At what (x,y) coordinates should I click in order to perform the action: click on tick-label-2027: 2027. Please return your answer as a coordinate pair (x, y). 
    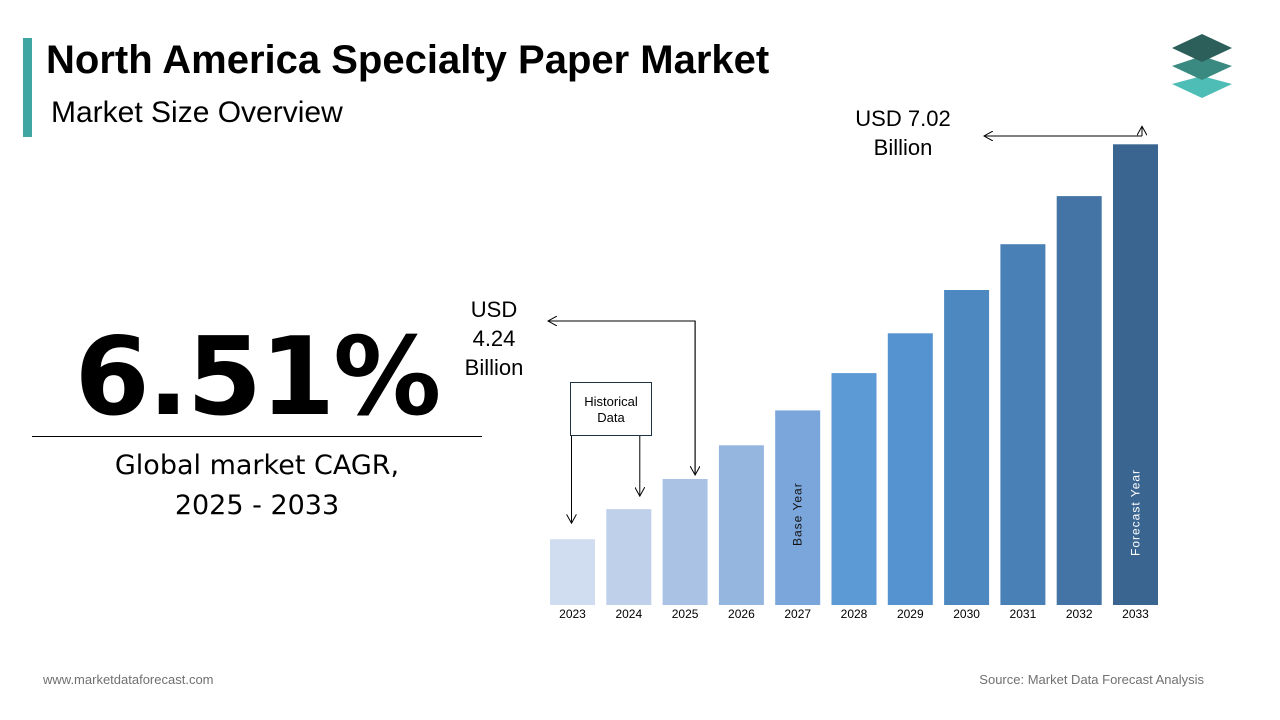
    Looking at the image, I should click on (797, 614).